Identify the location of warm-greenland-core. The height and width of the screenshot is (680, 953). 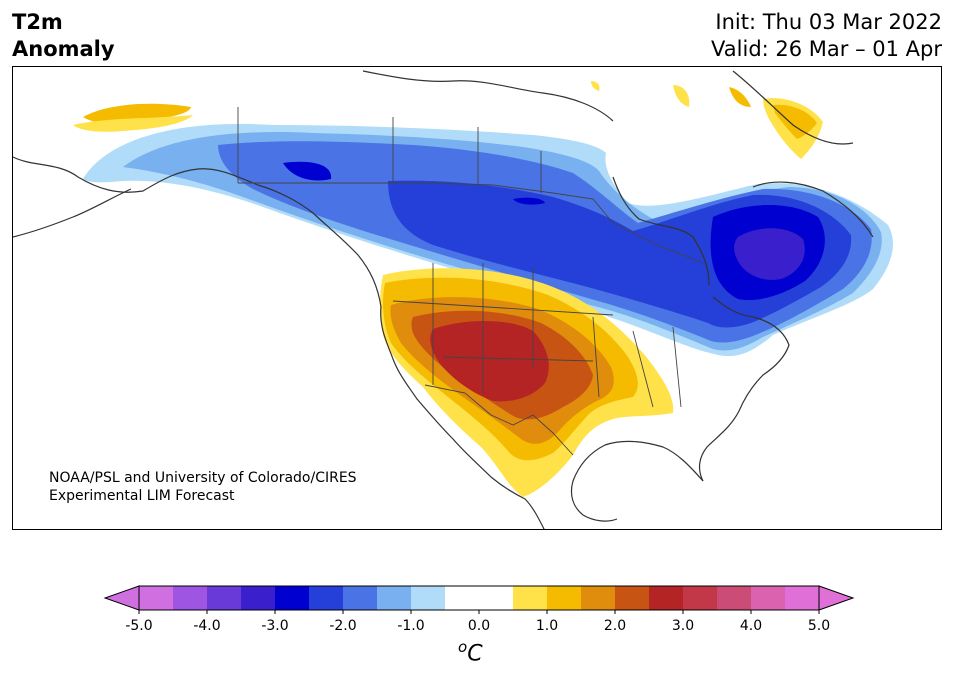
(795, 121).